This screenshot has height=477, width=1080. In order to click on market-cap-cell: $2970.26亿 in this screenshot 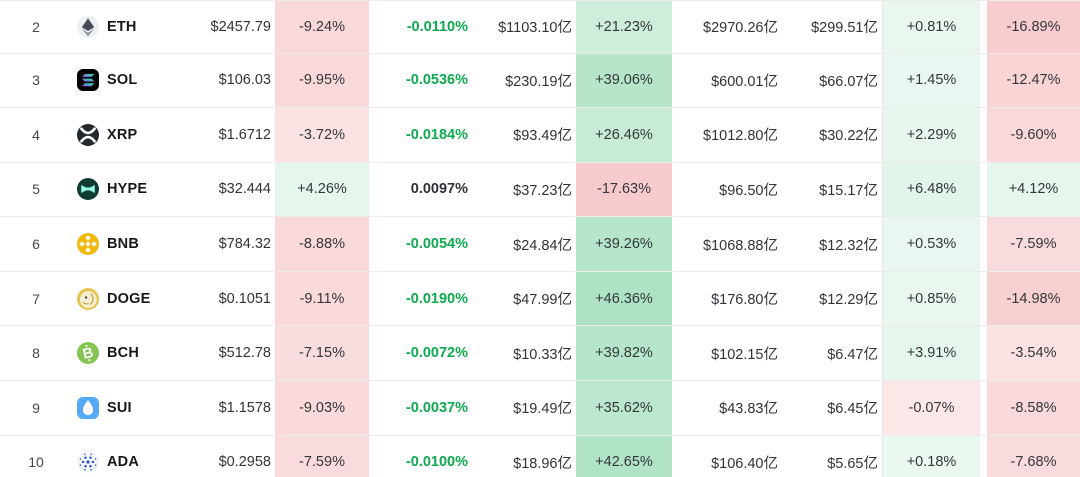, I will do `click(740, 28)`.